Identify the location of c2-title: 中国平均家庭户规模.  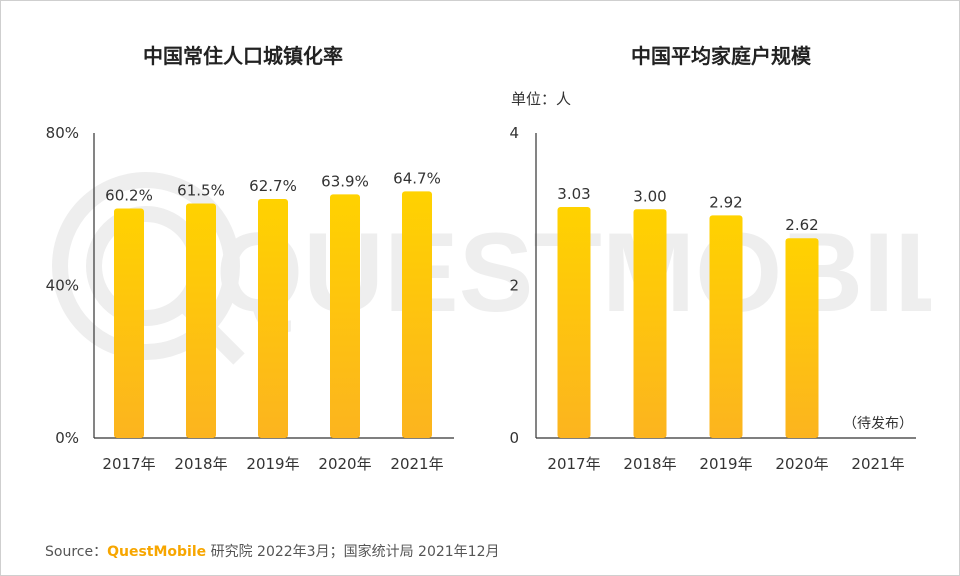
(721, 56).